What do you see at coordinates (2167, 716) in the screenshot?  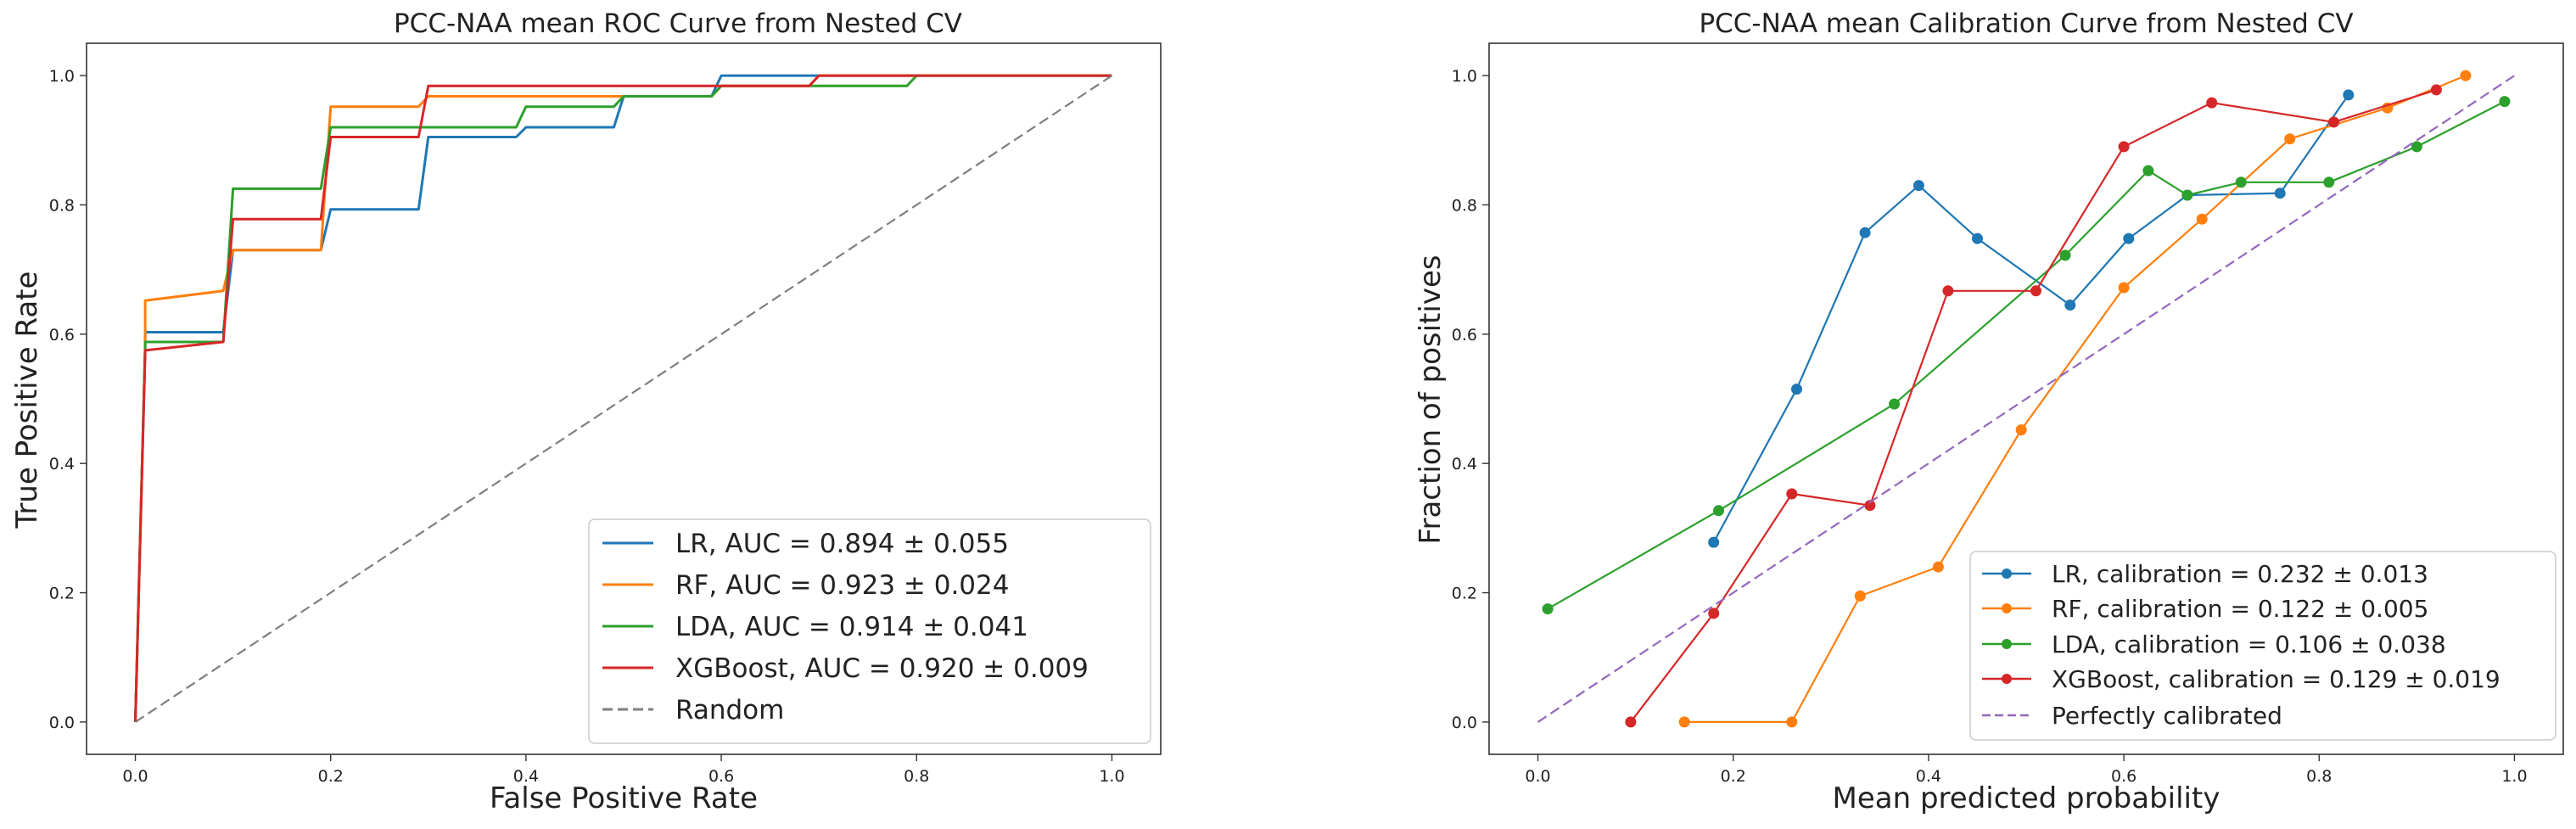 I see `calibration-legend-label-perfect: Perfectly calibrated` at bounding box center [2167, 716].